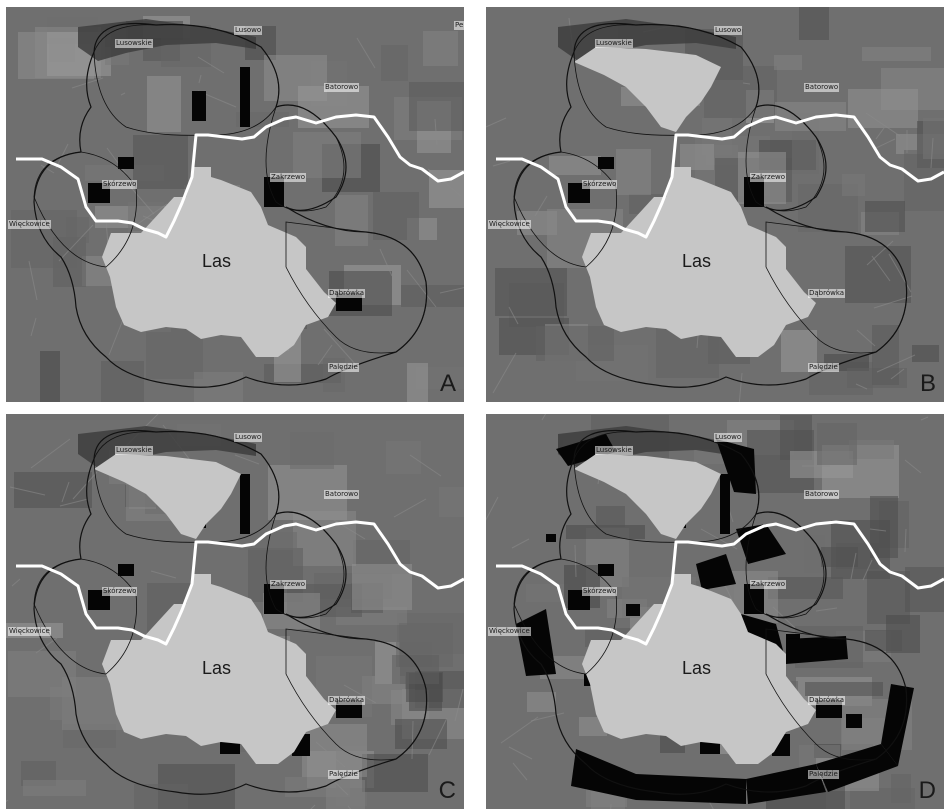 This screenshot has height=809, width=945. Describe the element at coordinates (614, 43) in the screenshot. I see `lake-label-lusowskie: Lusowskie` at that location.